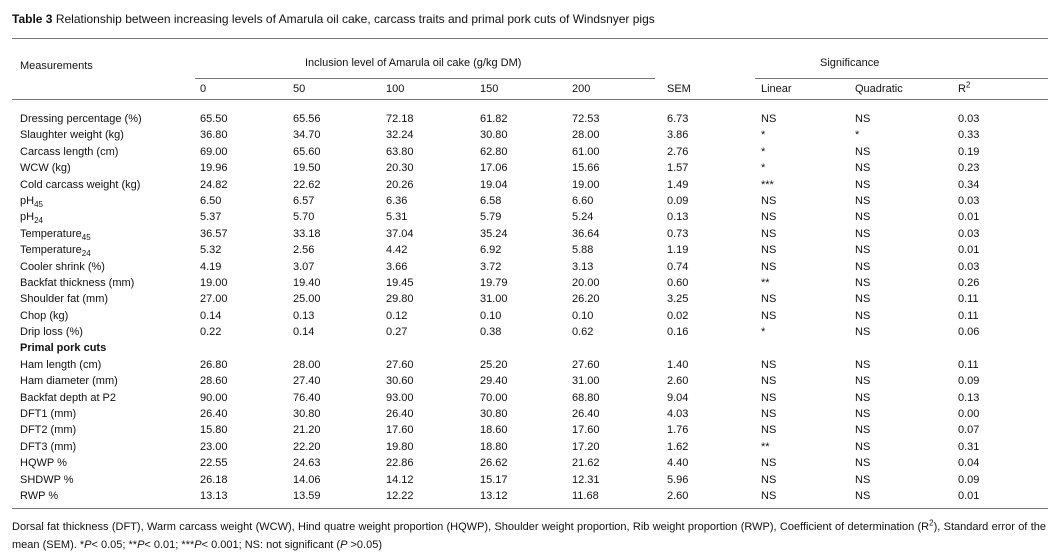 Image resolution: width=1058 pixels, height=554 pixels. What do you see at coordinates (586, 299) in the screenshot?
I see `cell: 26.20` at bounding box center [586, 299].